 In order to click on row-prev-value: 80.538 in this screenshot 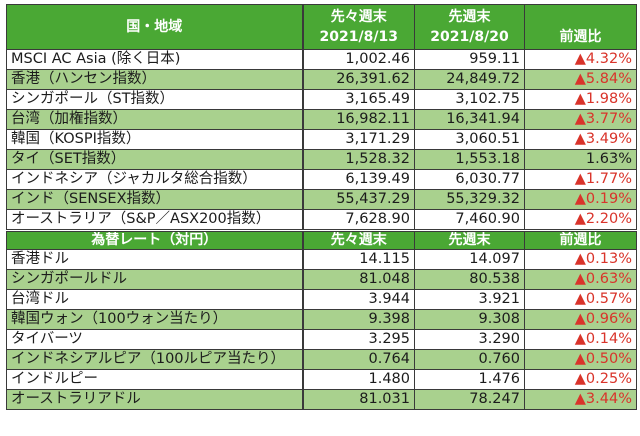, I will do `click(469, 279)`.